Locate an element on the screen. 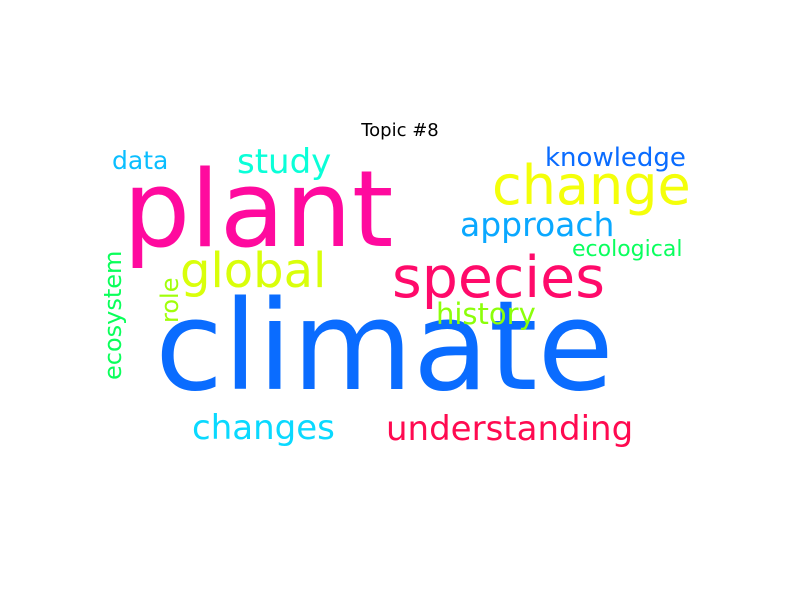  word-ecosystem: ecosystem is located at coordinates (113, 315).